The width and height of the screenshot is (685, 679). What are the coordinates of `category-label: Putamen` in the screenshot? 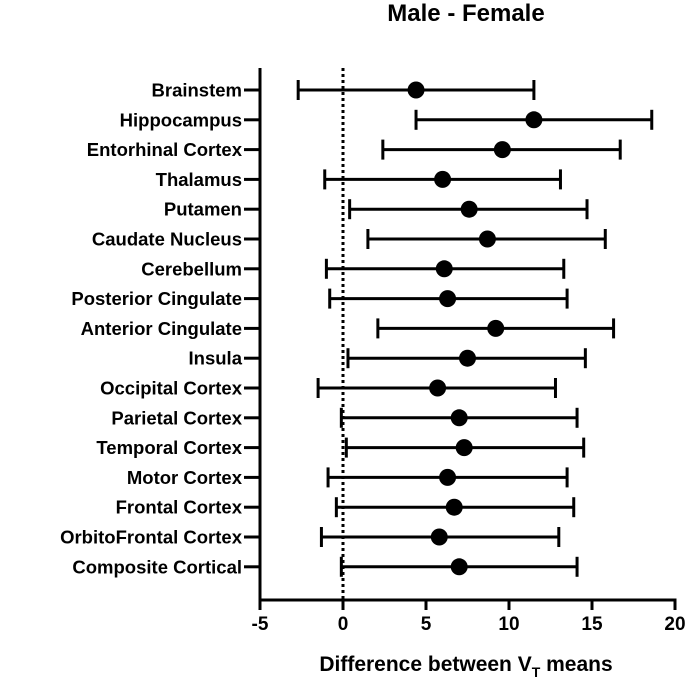 It's located at (203, 209).